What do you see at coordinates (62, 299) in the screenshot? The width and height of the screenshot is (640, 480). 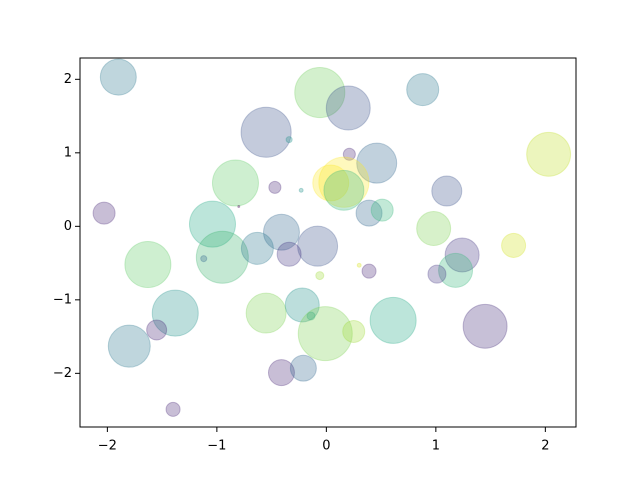 I see `y-tick-label: −1` at bounding box center [62, 299].